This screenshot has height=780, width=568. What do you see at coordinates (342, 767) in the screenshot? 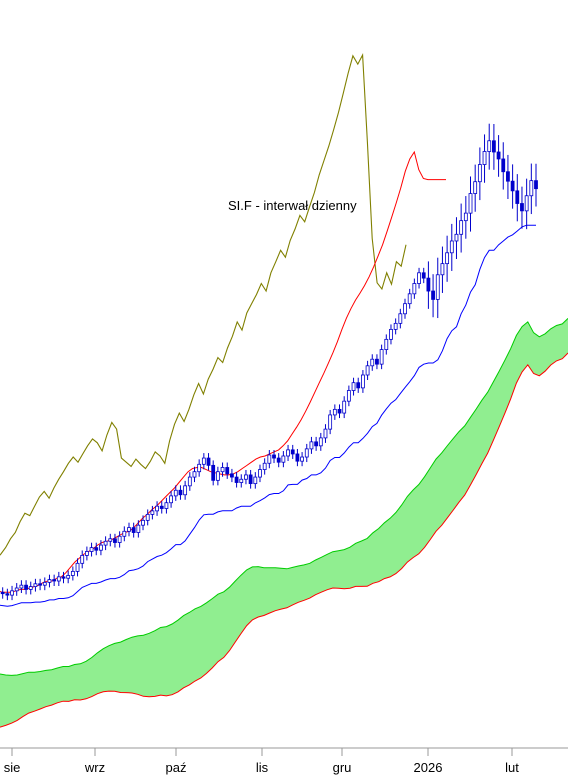
I see `x-tick-label: gru` at bounding box center [342, 767].